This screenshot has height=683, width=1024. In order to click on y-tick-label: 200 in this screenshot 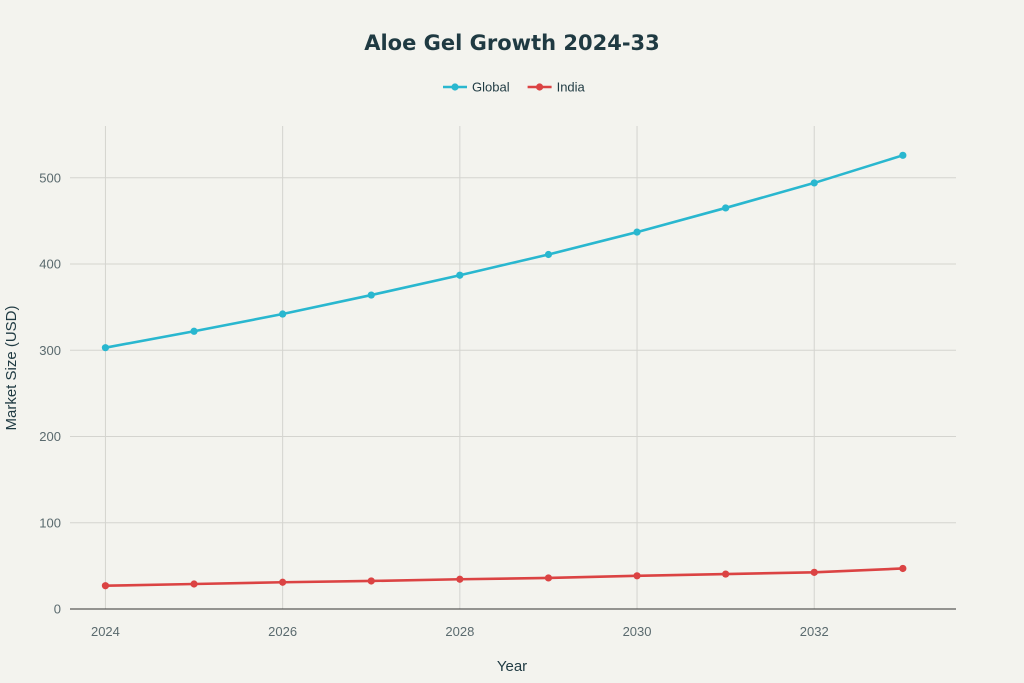, I will do `click(50, 436)`.